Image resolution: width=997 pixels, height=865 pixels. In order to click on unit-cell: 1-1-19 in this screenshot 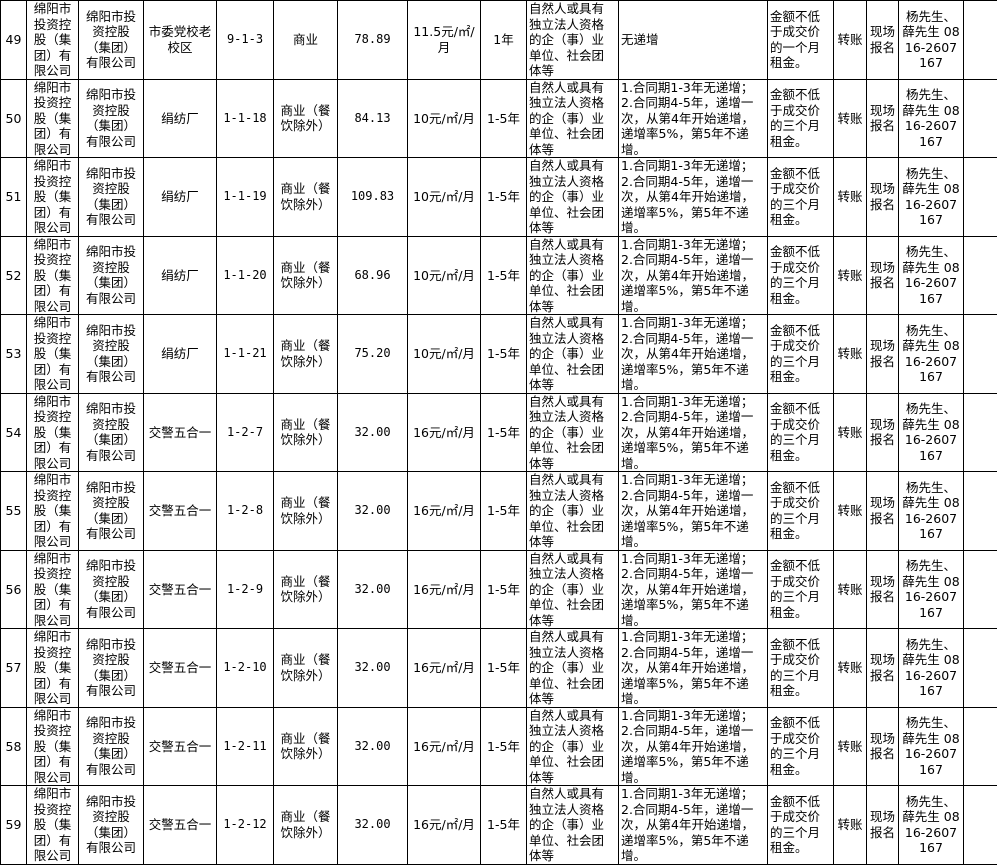, I will do `click(245, 197)`.